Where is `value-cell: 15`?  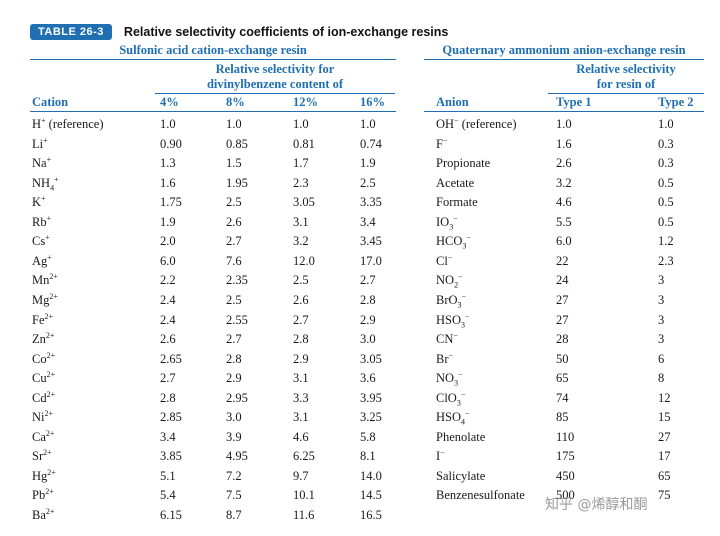
value-cell: 15 is located at coordinates (664, 417).